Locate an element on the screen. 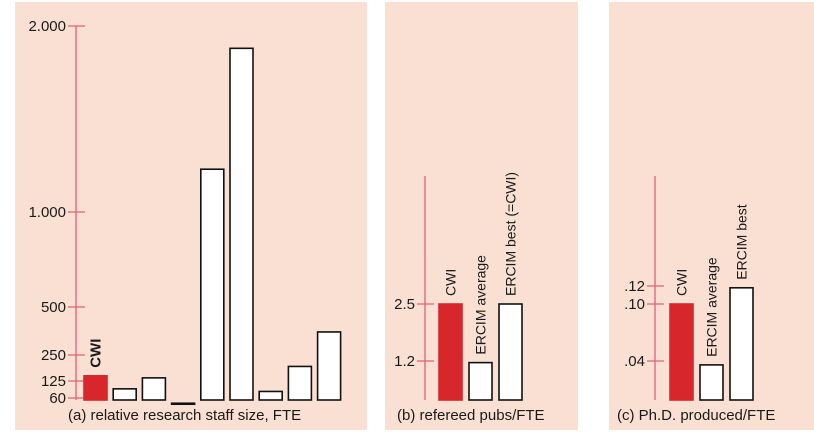  panel-b-y-axis: 1.2 2.5 is located at coordinates (414, 288).